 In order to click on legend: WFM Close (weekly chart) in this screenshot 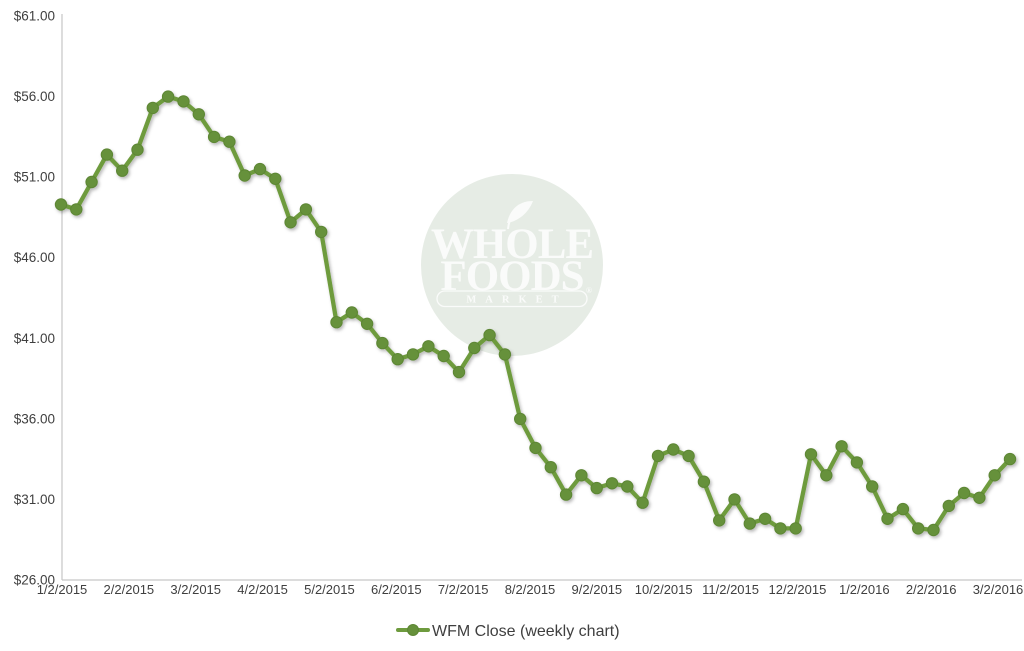, I will do `click(508, 631)`.